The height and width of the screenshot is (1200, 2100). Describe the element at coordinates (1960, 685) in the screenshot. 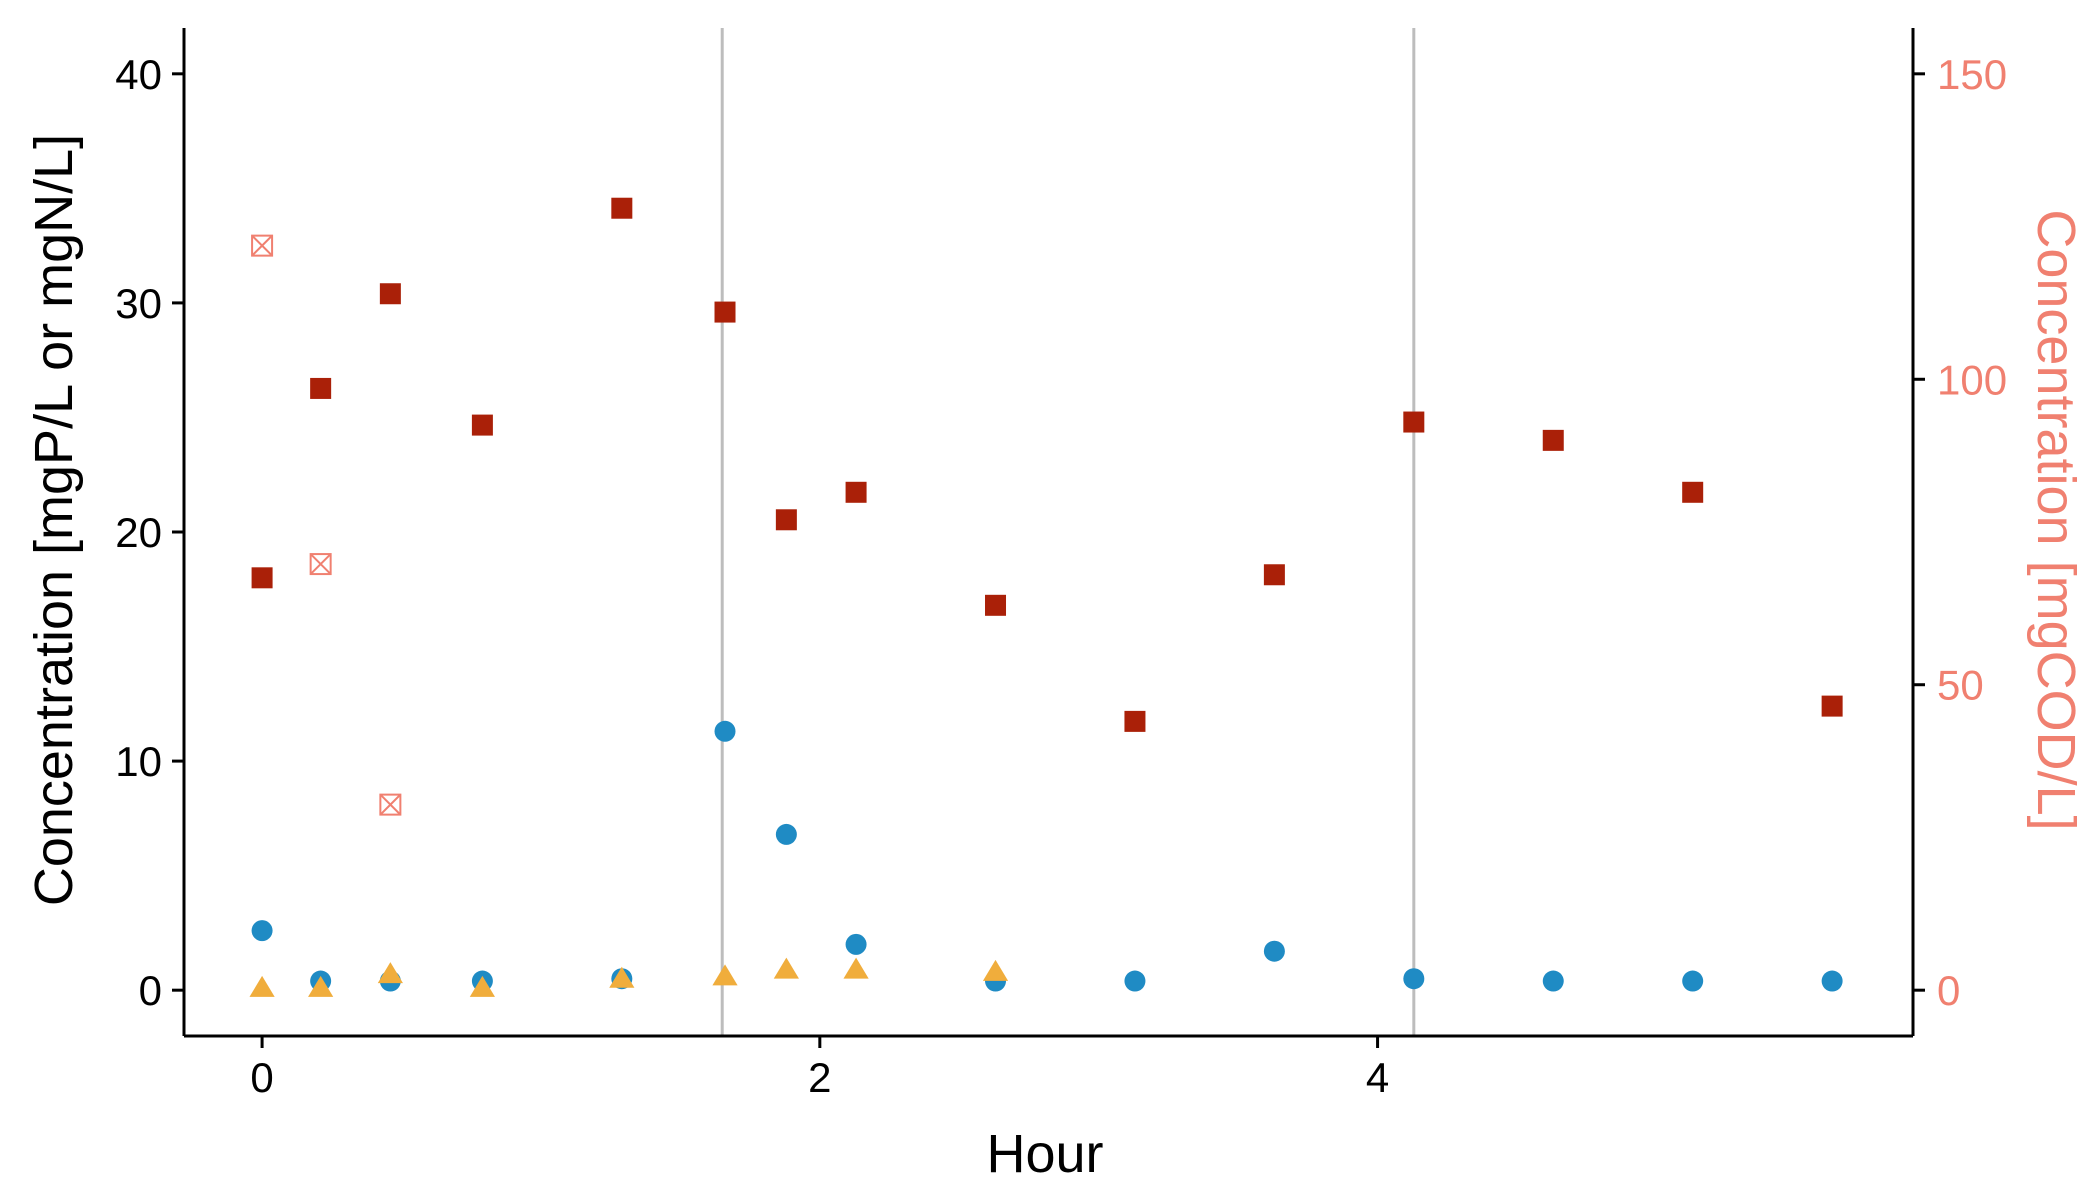

I see `right-y-tick-label: 50` at that location.